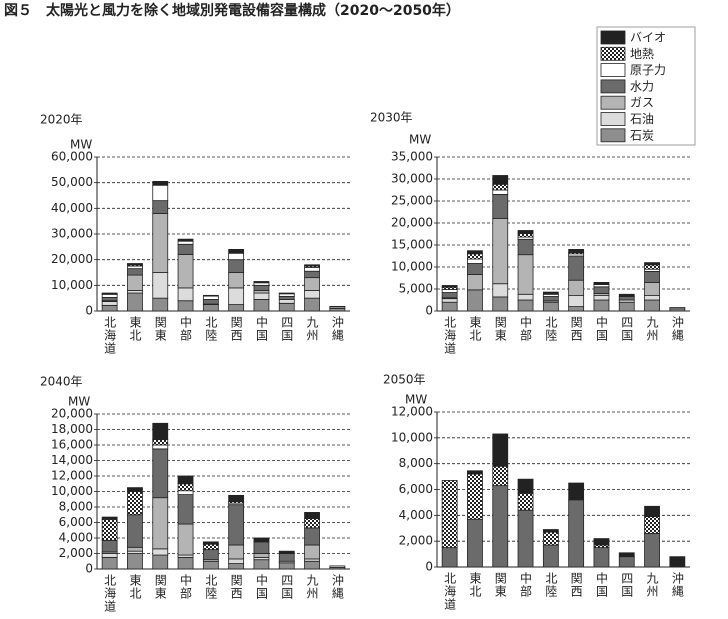 The height and width of the screenshot is (619, 728). Describe the element at coordinates (72, 157) in the screenshot. I see `y-tick-label: 60,000` at that location.